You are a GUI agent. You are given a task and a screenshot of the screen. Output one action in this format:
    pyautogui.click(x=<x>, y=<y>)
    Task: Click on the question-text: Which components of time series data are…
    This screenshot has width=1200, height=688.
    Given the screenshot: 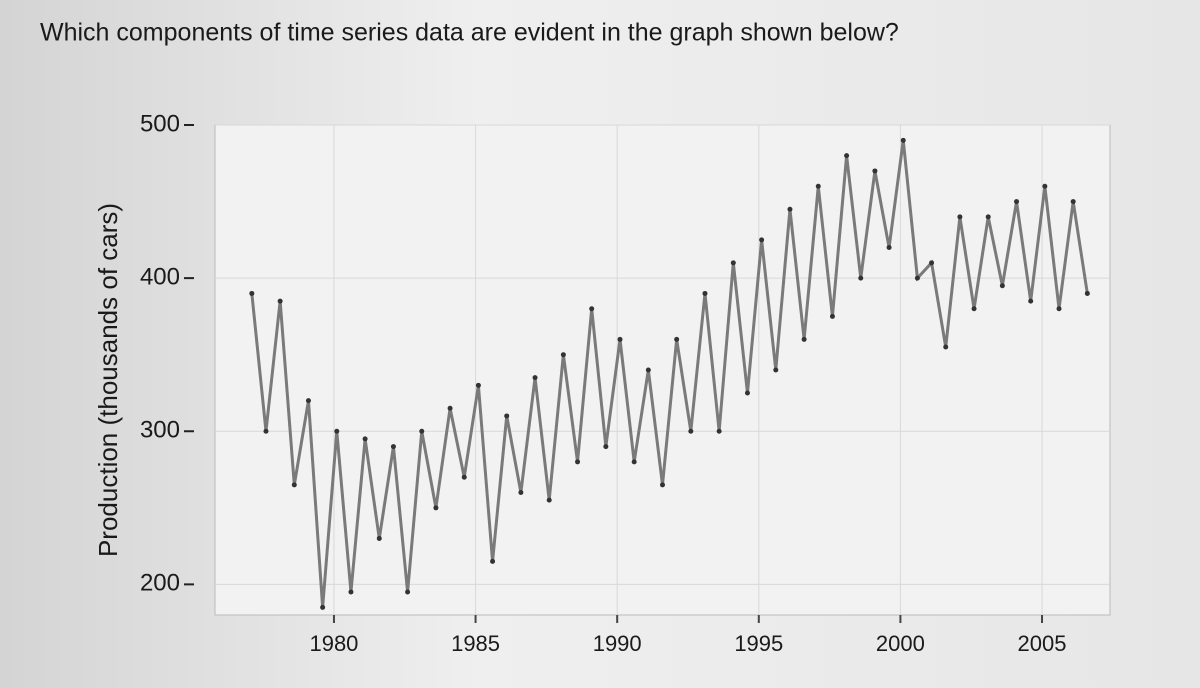 What is the action you would take?
    pyautogui.click(x=469, y=33)
    